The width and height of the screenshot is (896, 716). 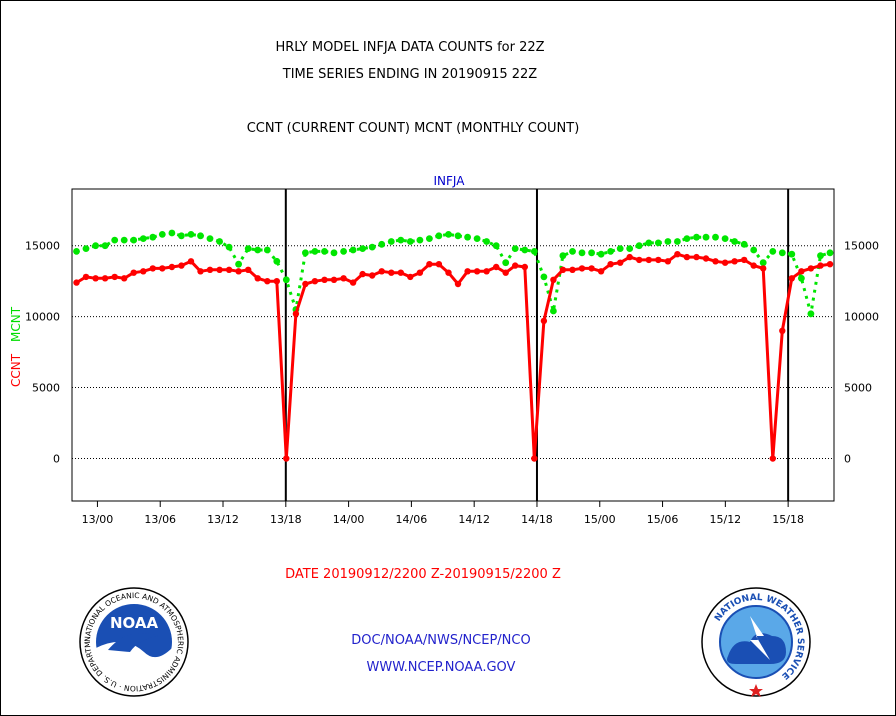 I want to click on ylabel-mcnt: MCNT, so click(x=16, y=324).